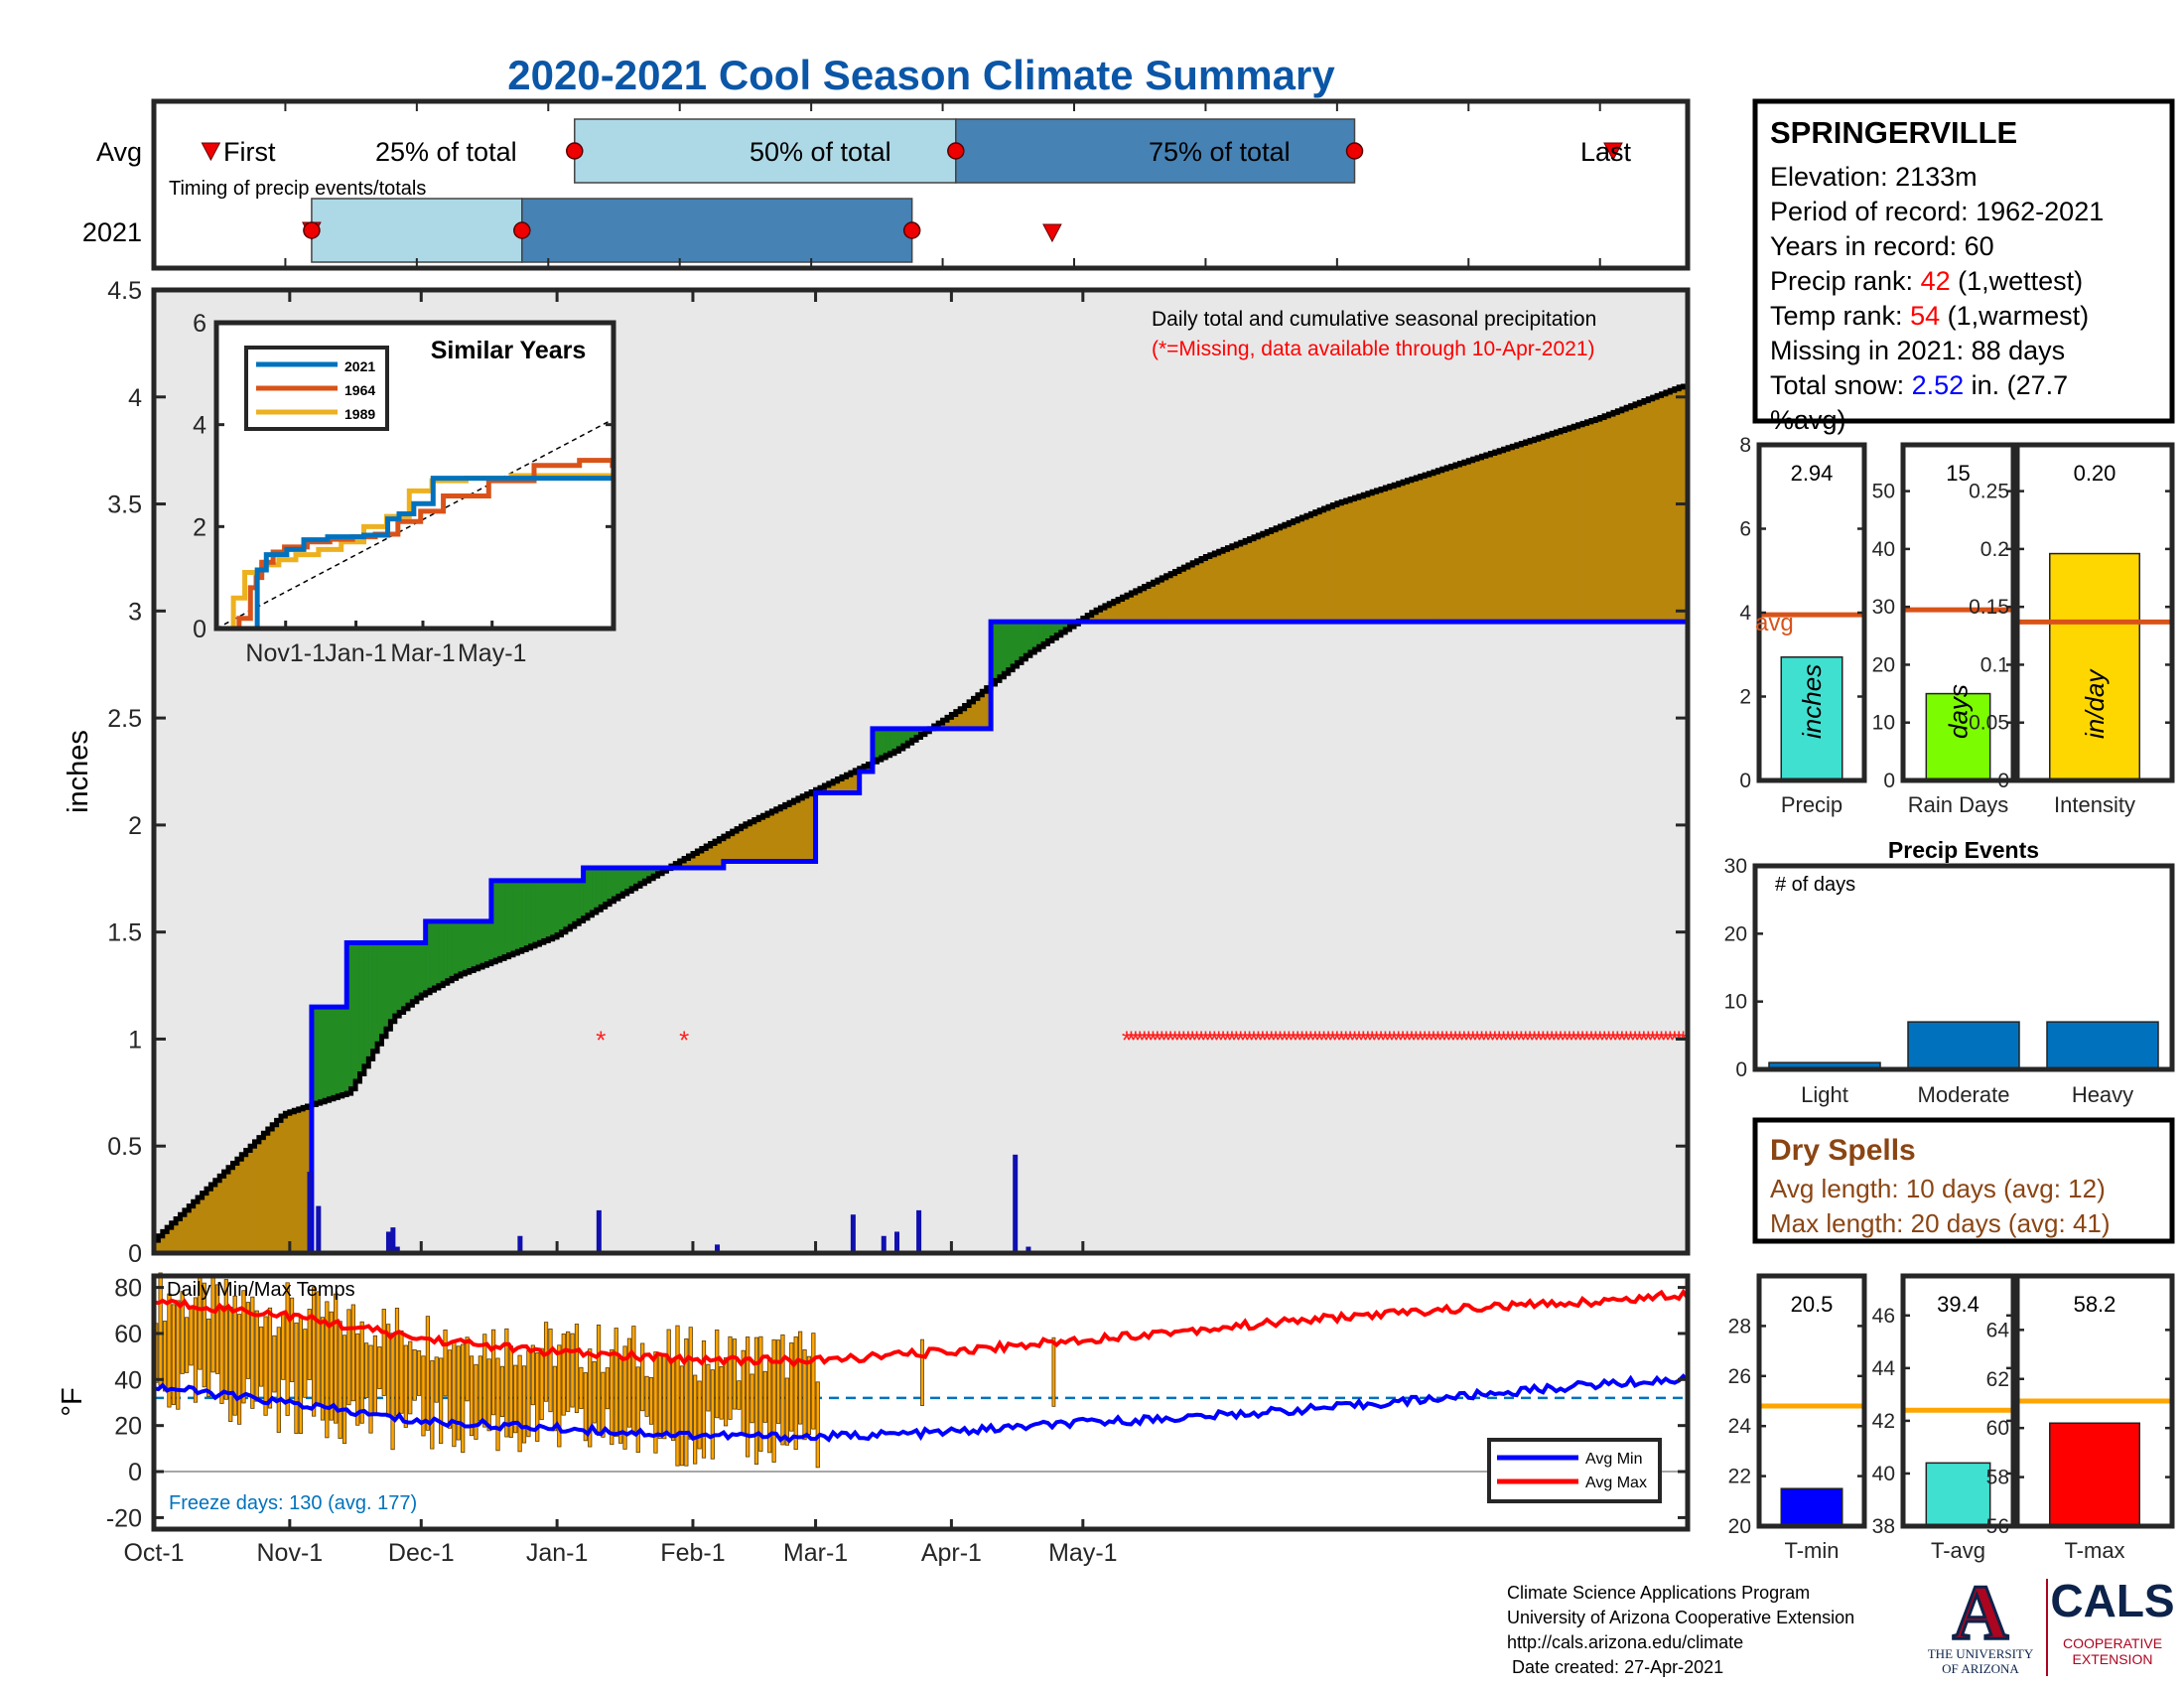  I want to click on precip-event-category: Light, so click(1824, 1094).